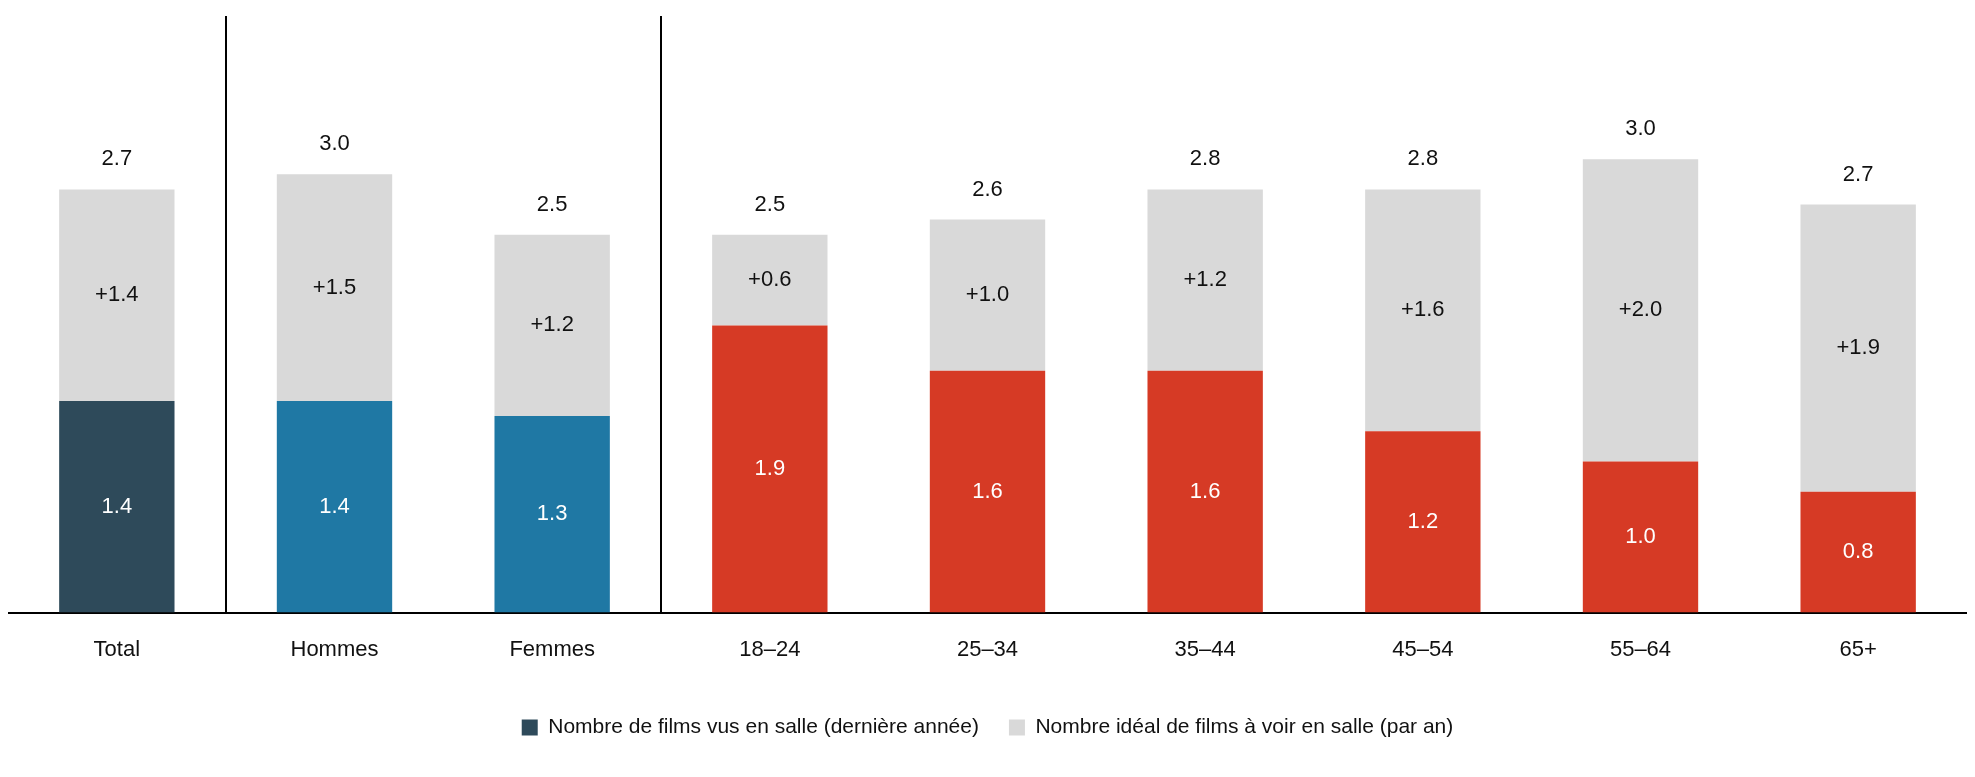  I want to click on legend-label: Nombre idéal de films à voir en salle (par an), so click(1244, 726).